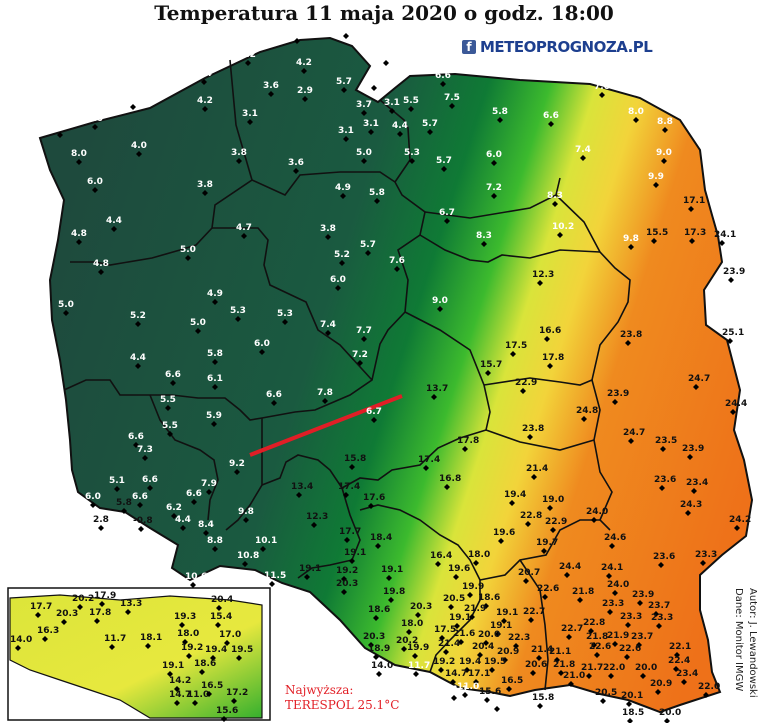  I want to click on facebook-icon: f, so click(469, 47).